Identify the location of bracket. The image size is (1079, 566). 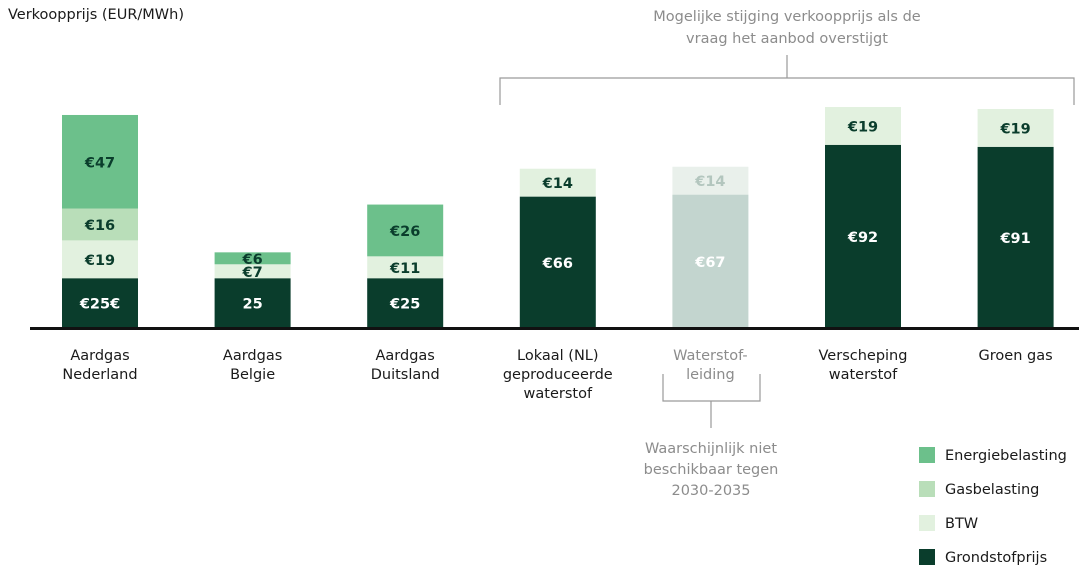
(787, 91).